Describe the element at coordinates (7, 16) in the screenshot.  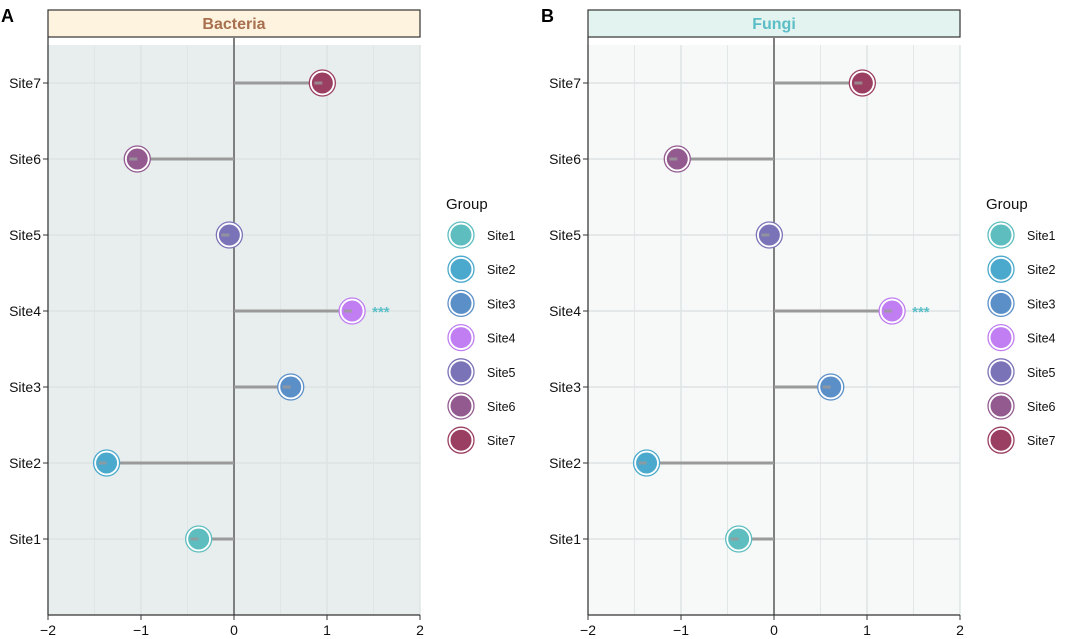
I see `panel-label: A` at that location.